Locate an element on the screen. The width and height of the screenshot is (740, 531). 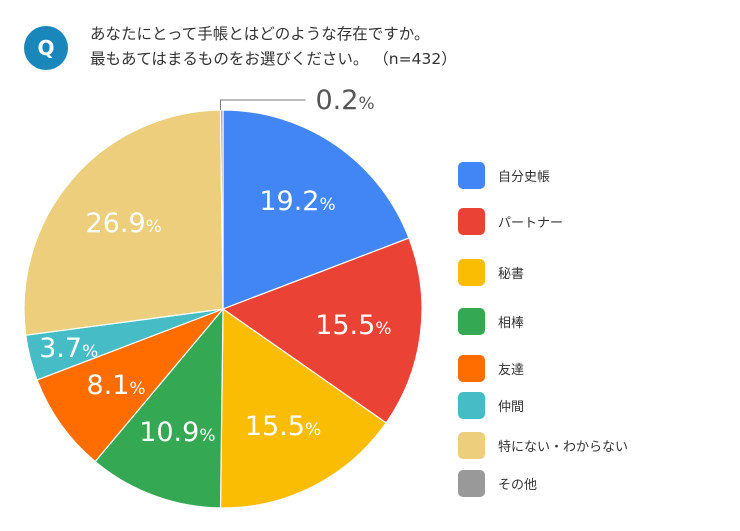
data-label-4: 10.9% is located at coordinates (177, 432).